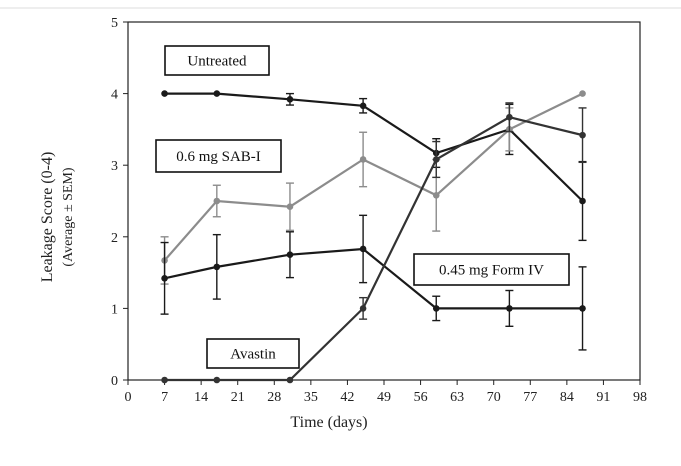 The width and height of the screenshot is (681, 466). What do you see at coordinates (494, 397) in the screenshot?
I see `x-tick-label: 70` at bounding box center [494, 397].